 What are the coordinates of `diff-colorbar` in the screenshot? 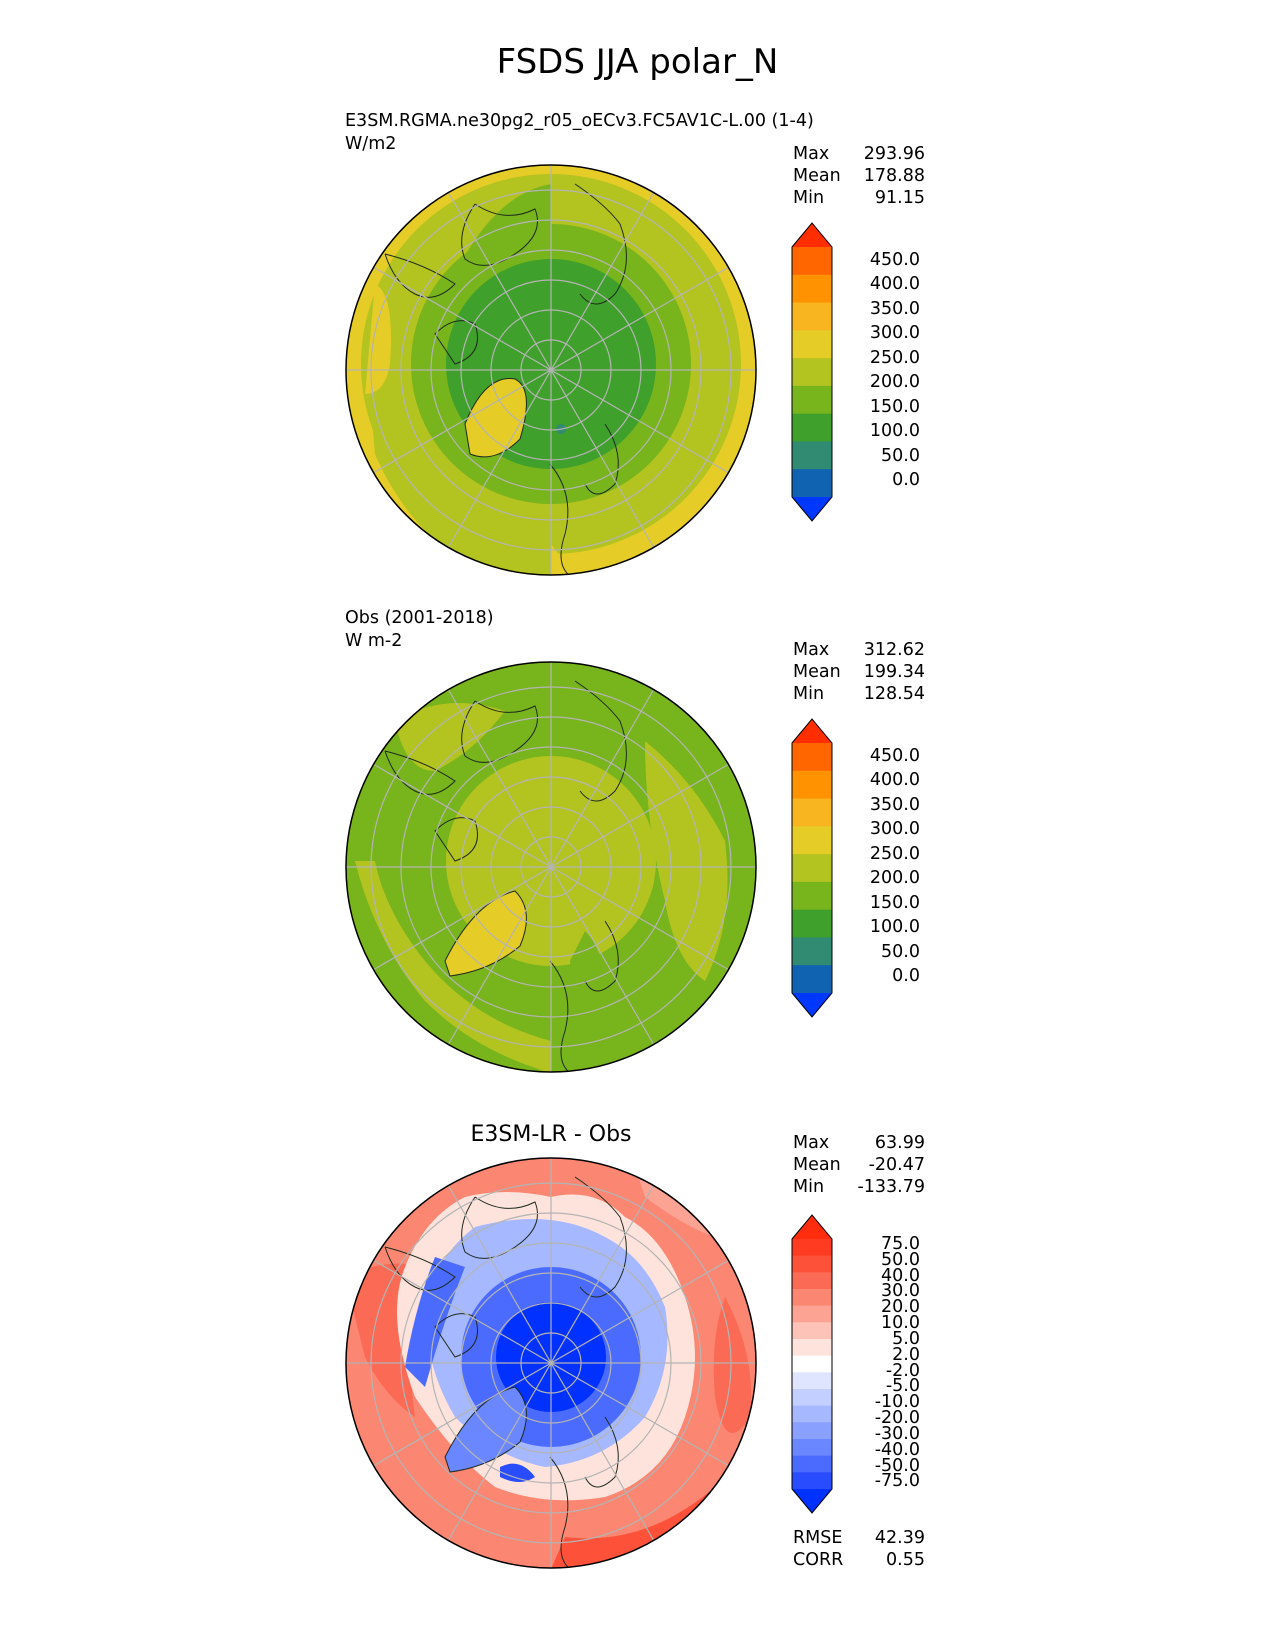 It's located at (812, 1364).